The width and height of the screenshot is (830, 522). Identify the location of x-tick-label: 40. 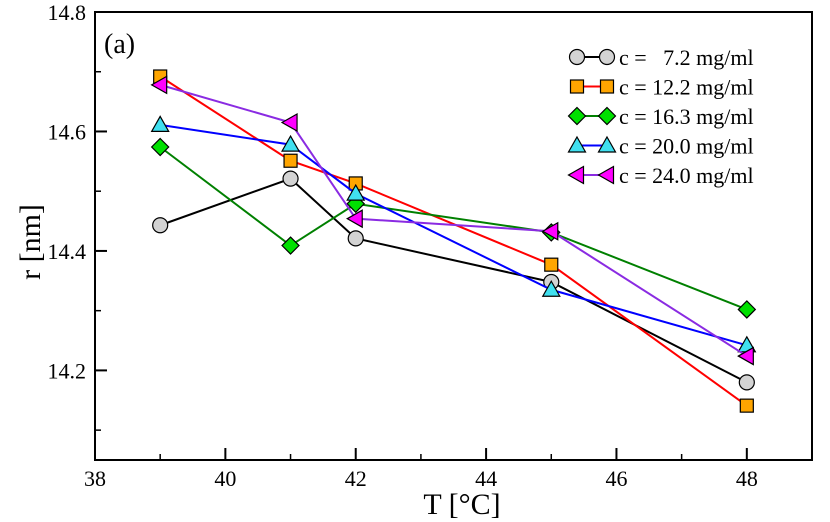
(225, 478).